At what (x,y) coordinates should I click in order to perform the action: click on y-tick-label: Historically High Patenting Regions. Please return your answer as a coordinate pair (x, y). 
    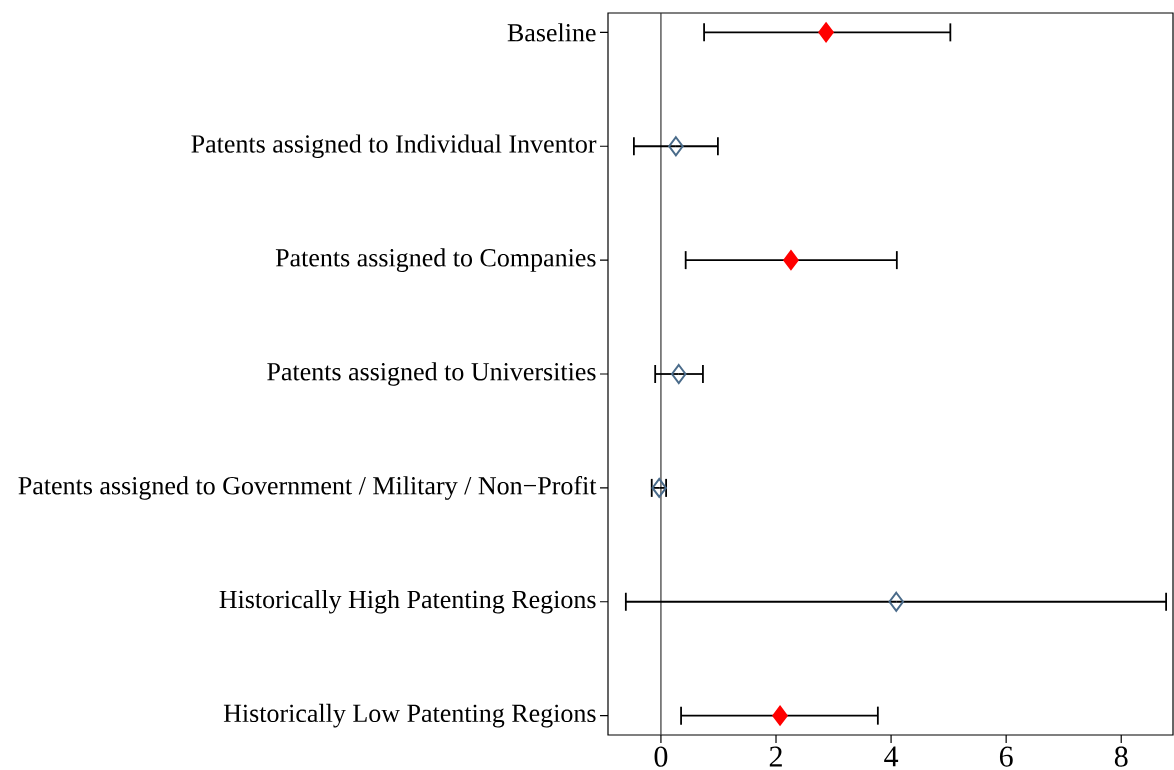
    Looking at the image, I should click on (407, 601).